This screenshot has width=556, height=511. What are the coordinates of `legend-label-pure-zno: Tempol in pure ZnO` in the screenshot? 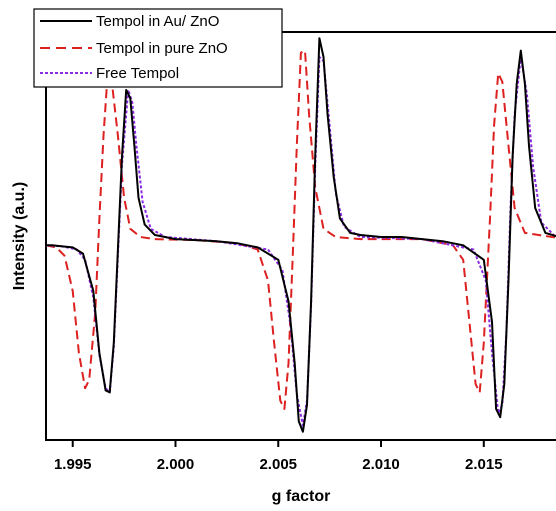 It's located at (162, 48).